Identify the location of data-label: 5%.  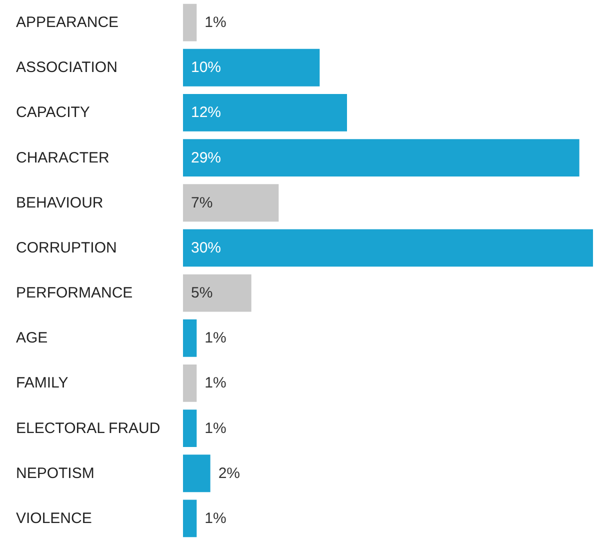
(202, 293).